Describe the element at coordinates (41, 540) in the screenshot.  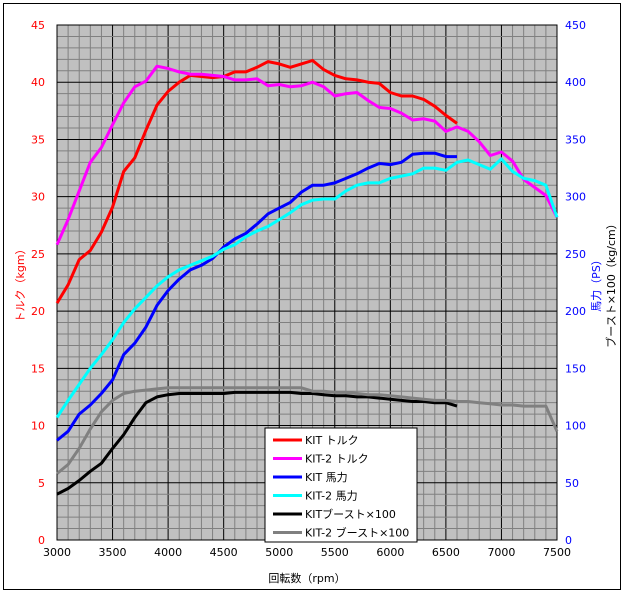
I see `y-left-tick-label: 0` at that location.